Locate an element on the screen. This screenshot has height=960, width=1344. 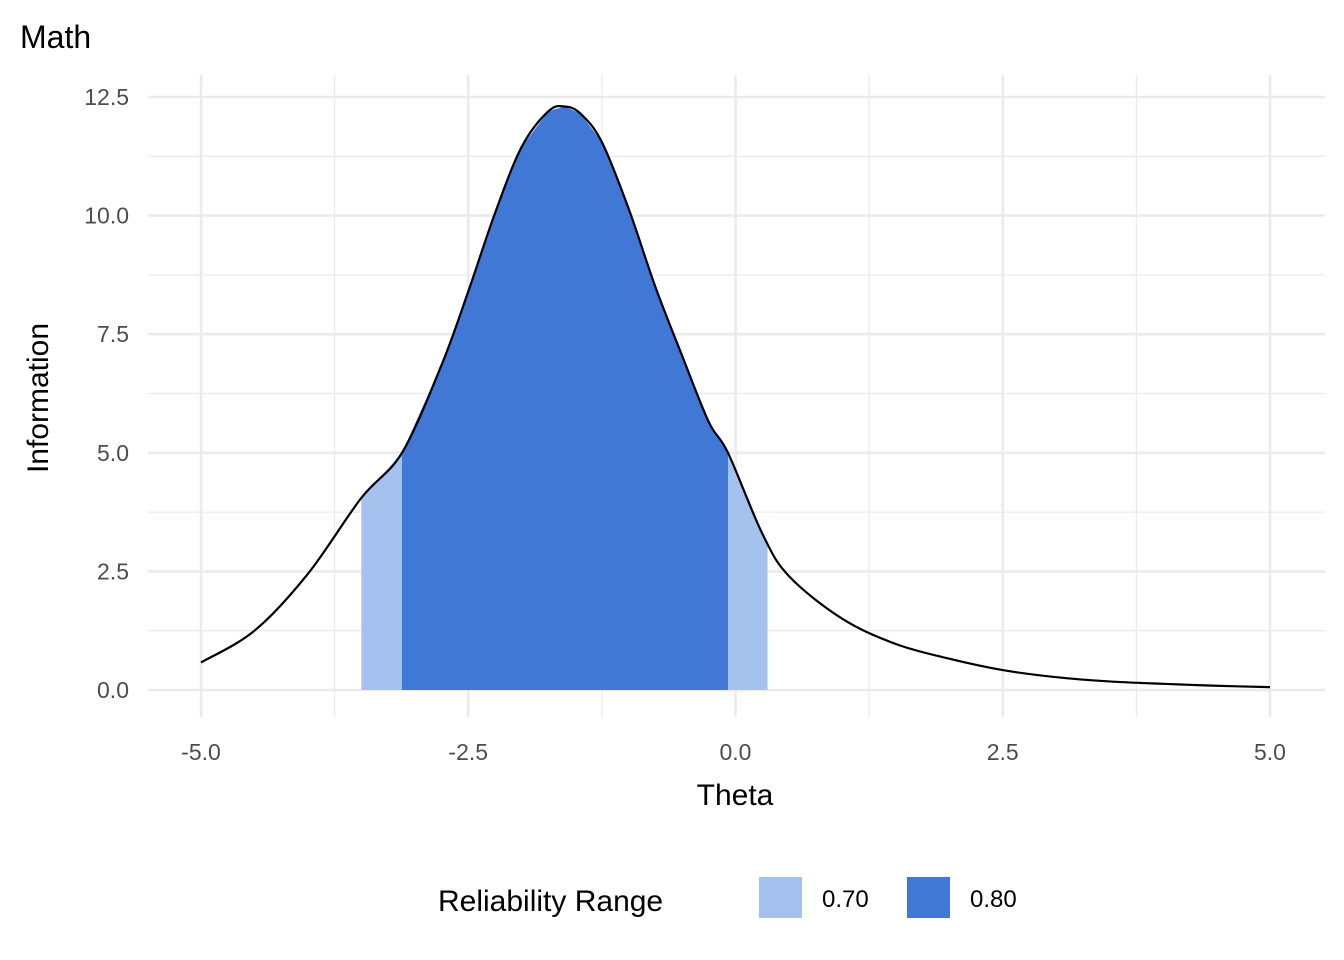
y-tick-label: 2.5 is located at coordinates (113, 571).